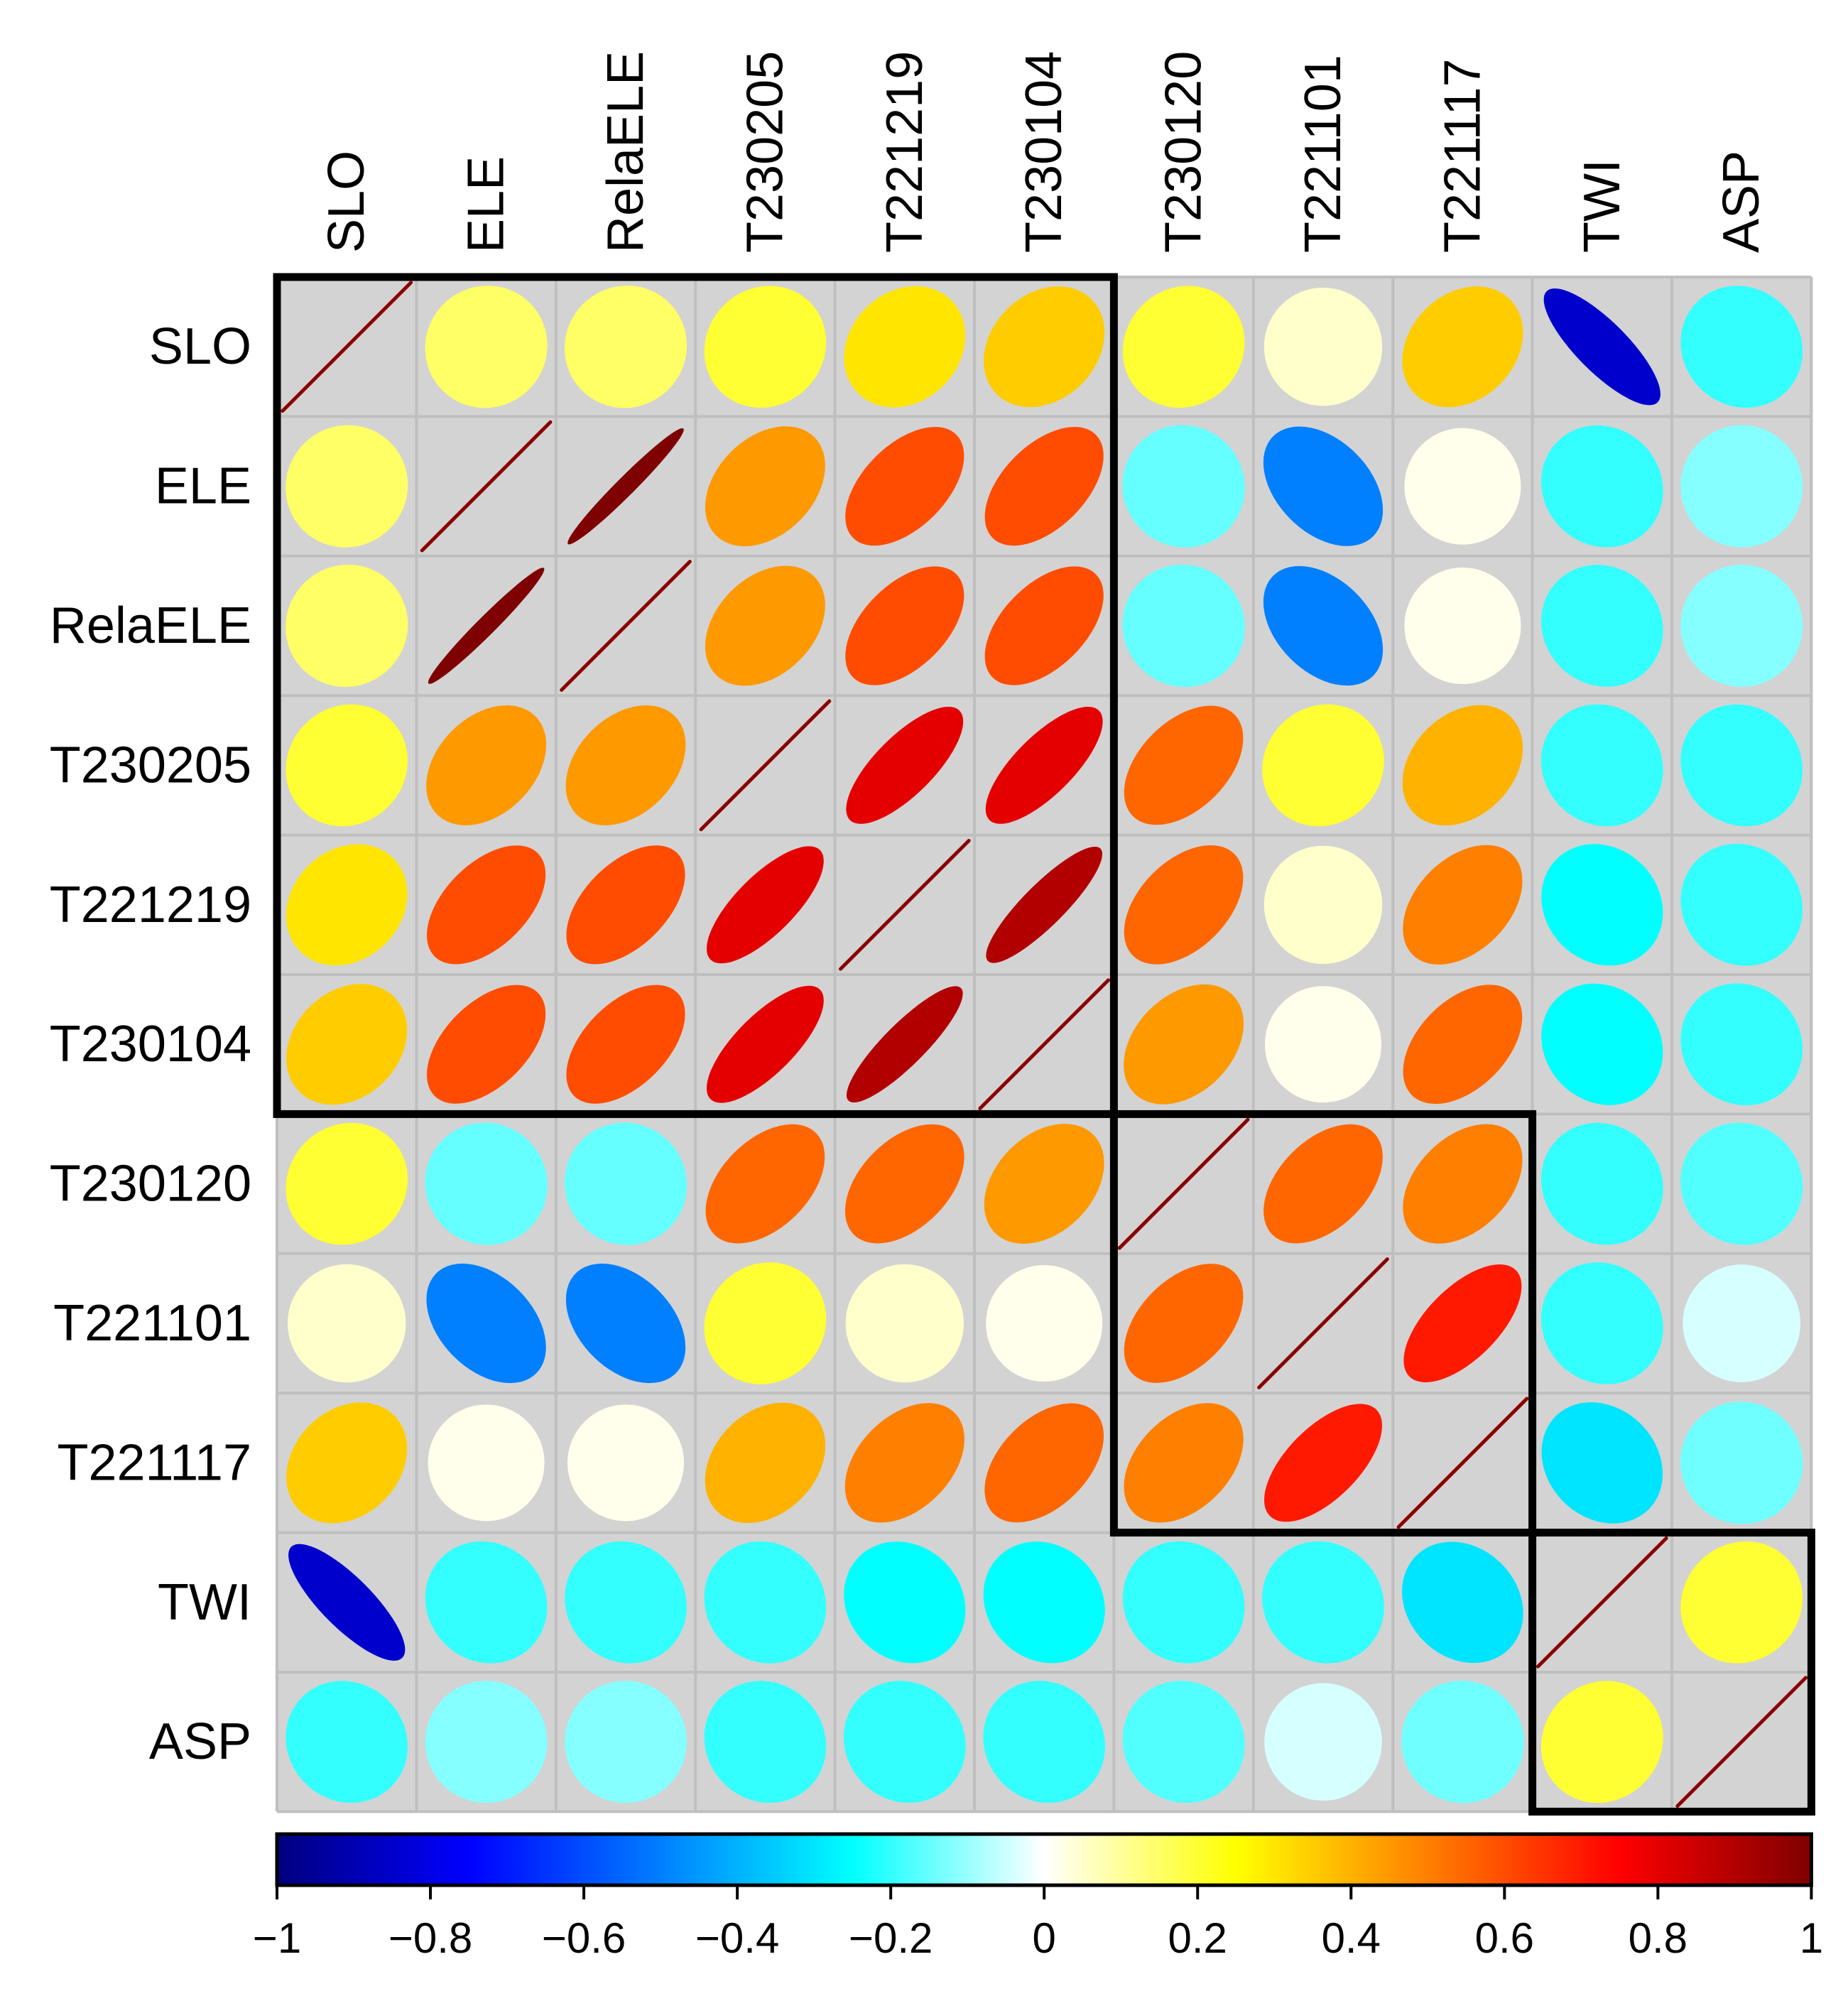 The height and width of the screenshot is (2001, 1848). What do you see at coordinates (1038, 1897) in the screenshot?
I see `colorbar: −1 −0.8 −0.6 −0.4 −0.2 0 0.2 0.4 0.6 0.8 1` at bounding box center [1038, 1897].